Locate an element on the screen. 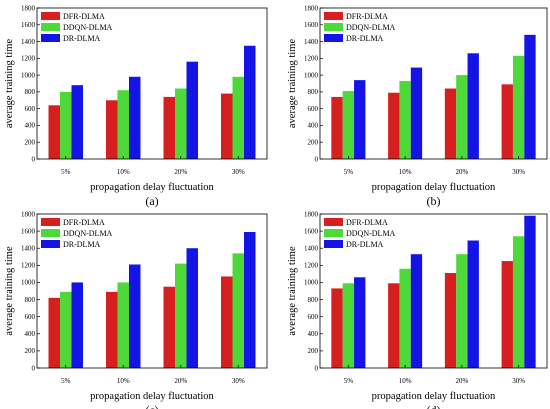 This screenshot has width=550, height=409. y-tick-label-2: 400 is located at coordinates (30, 334).